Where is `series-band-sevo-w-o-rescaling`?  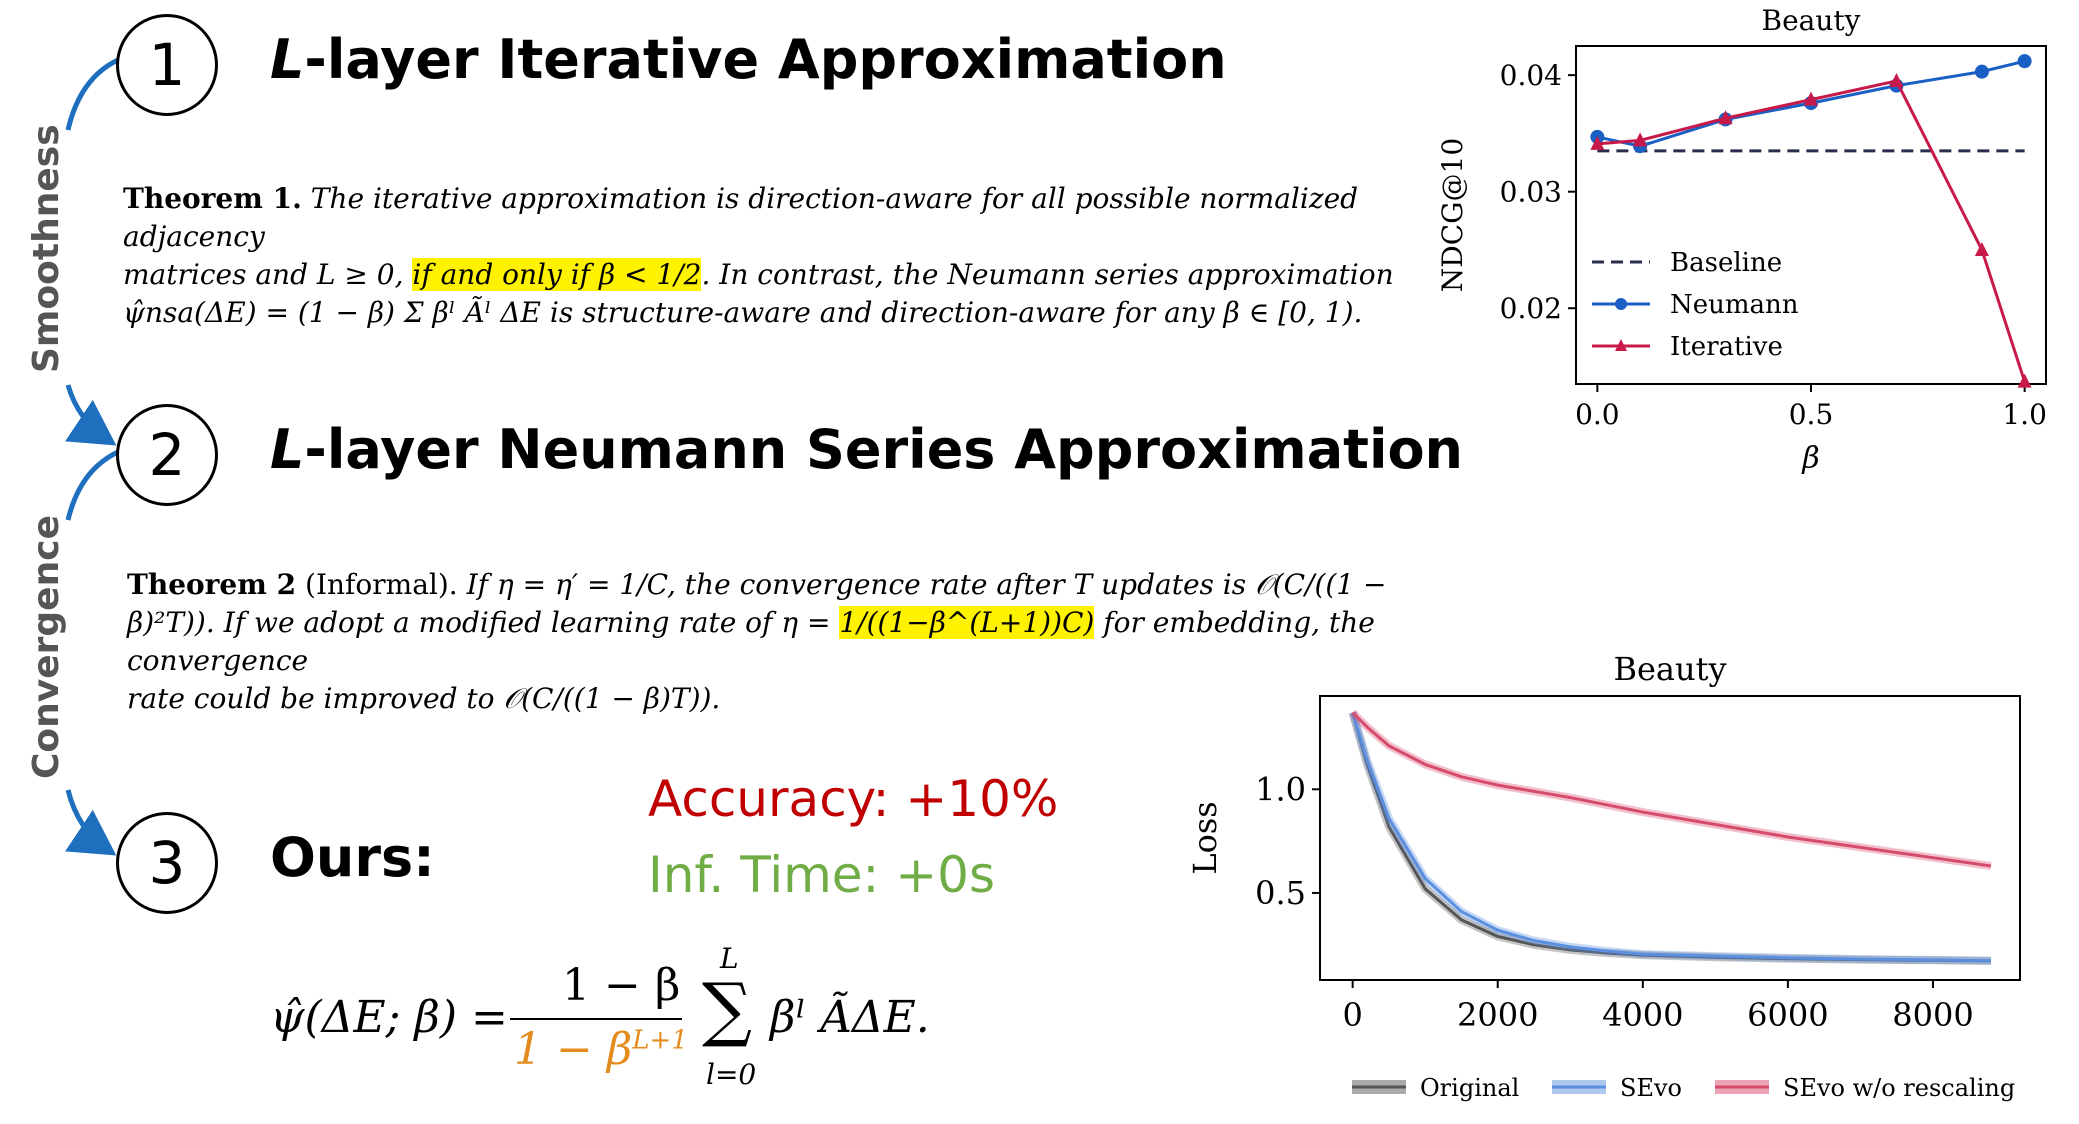
series-band-sevo-w-o-rescaling is located at coordinates (1670, 789).